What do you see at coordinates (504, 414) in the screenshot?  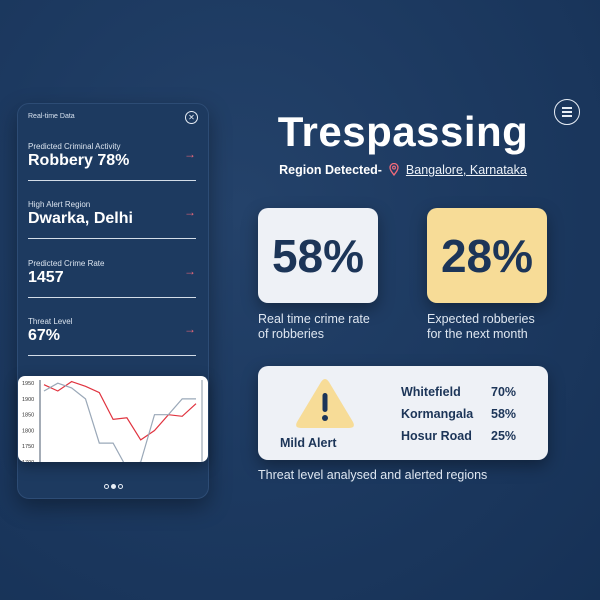 I see `alert-region-pct: 58%` at bounding box center [504, 414].